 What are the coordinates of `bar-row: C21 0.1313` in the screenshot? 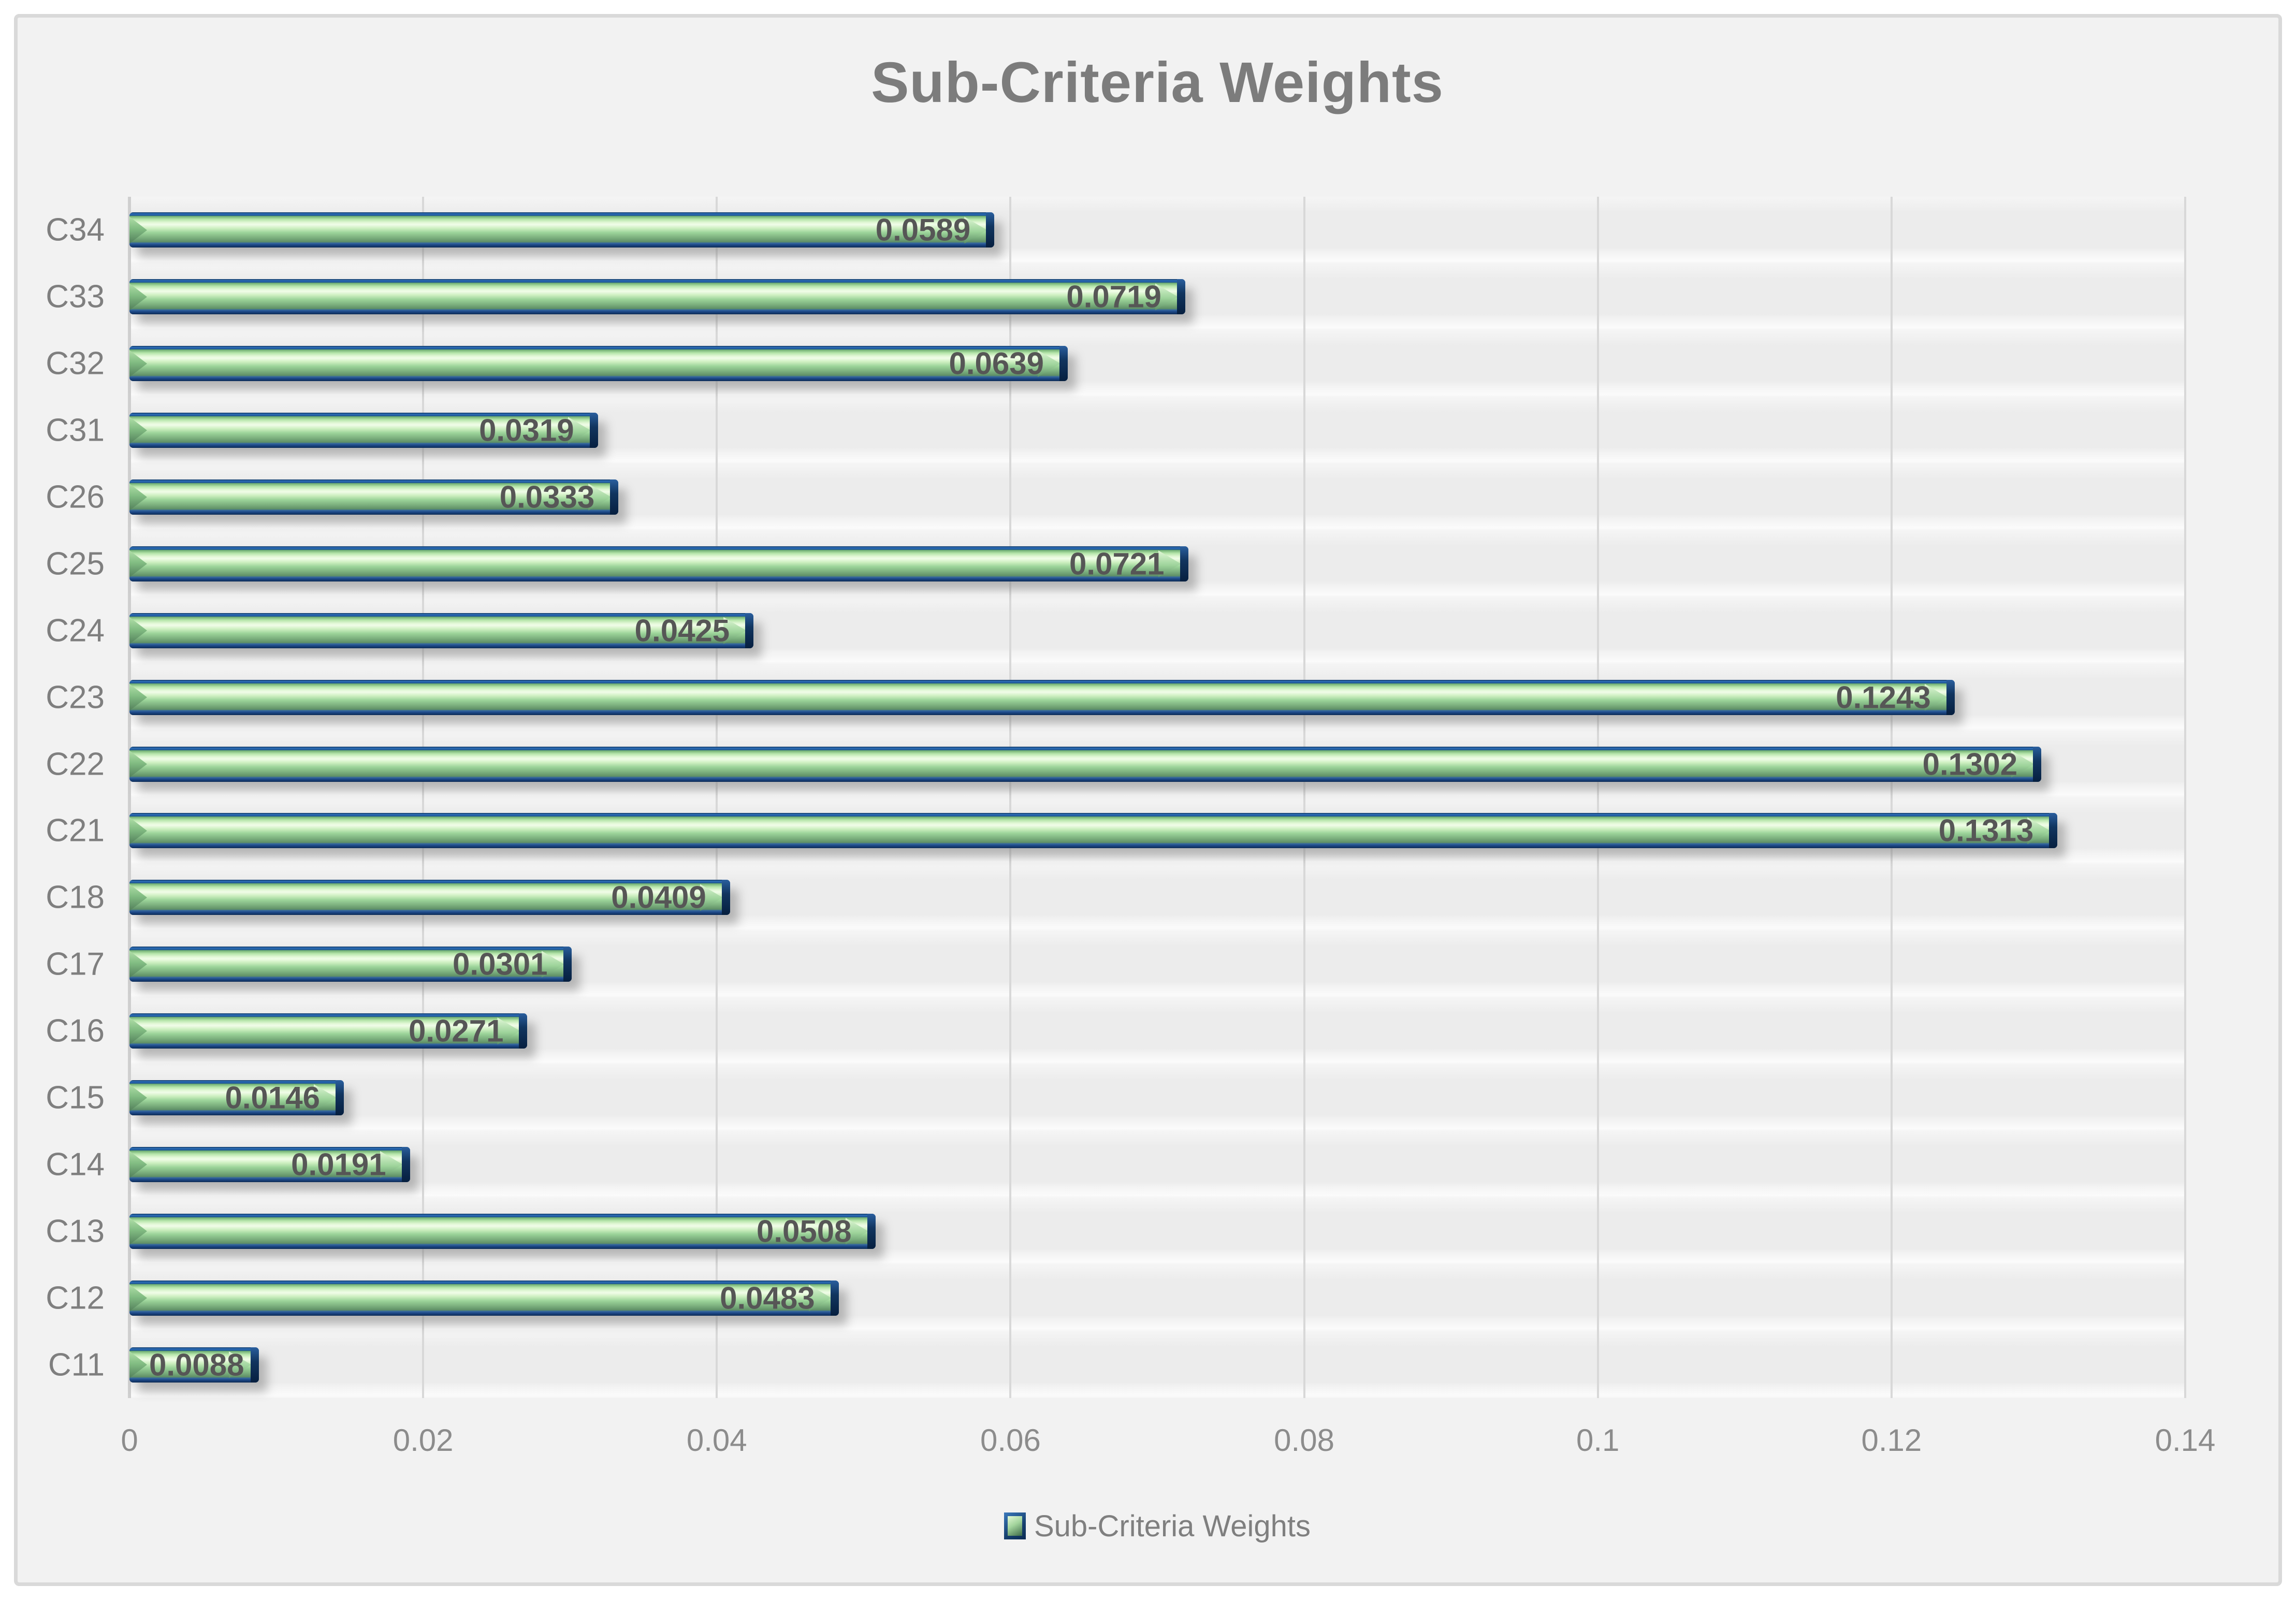 It's located at (1115, 830).